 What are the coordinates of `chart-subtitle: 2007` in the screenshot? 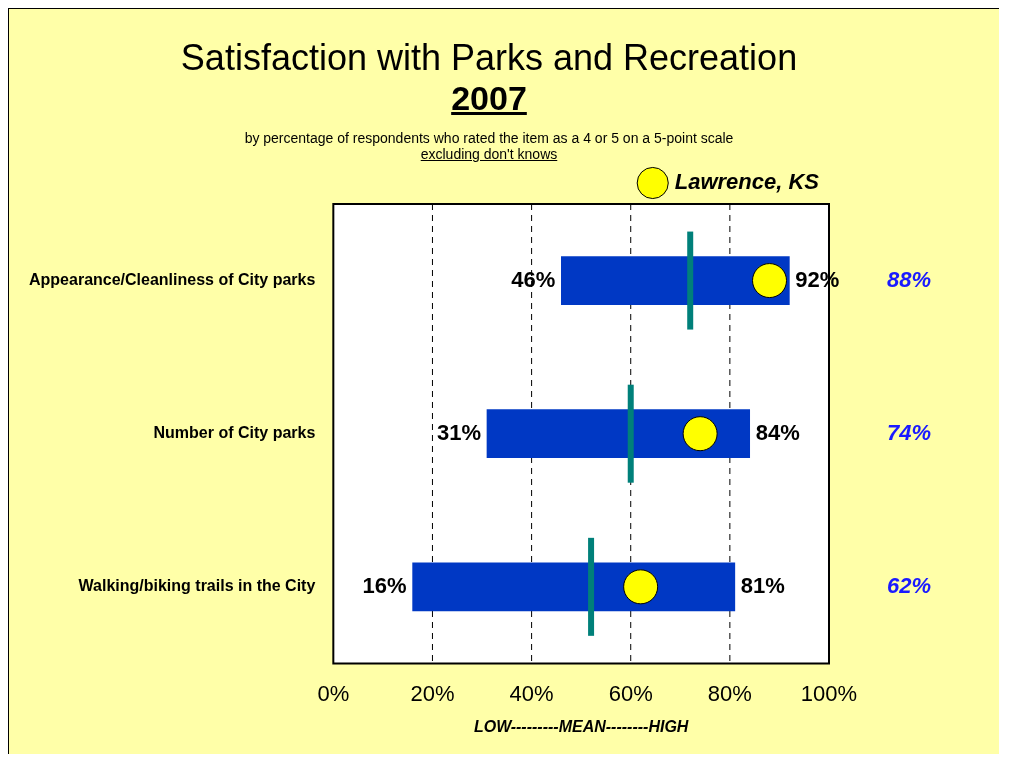 It's located at (489, 98).